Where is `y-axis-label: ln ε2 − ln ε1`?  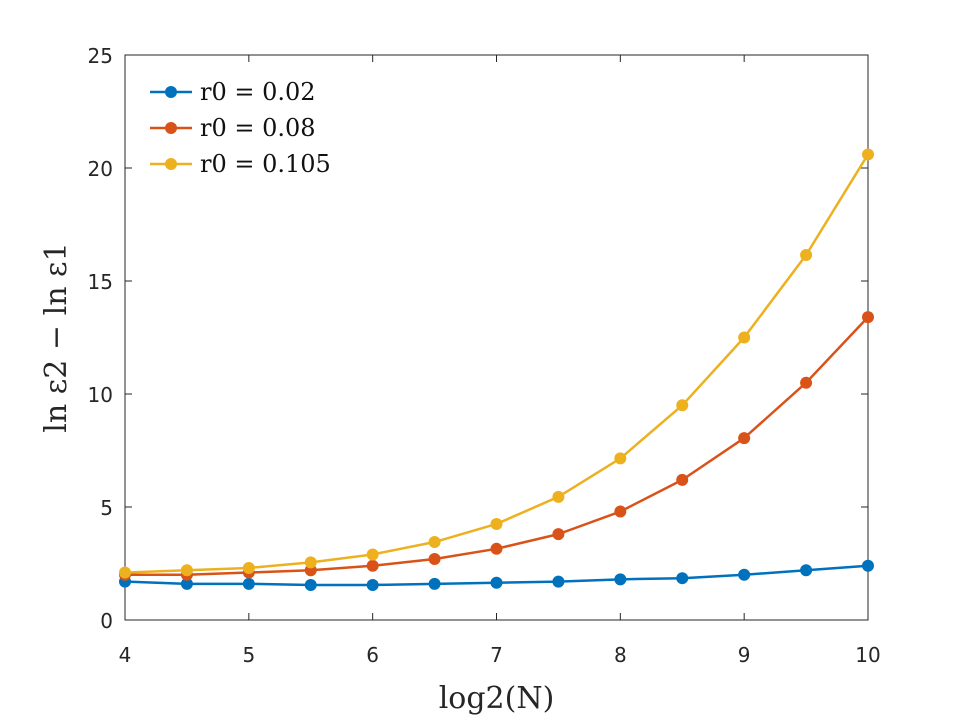
y-axis-label: ln ε2 − ln ε1 is located at coordinates (56, 337).